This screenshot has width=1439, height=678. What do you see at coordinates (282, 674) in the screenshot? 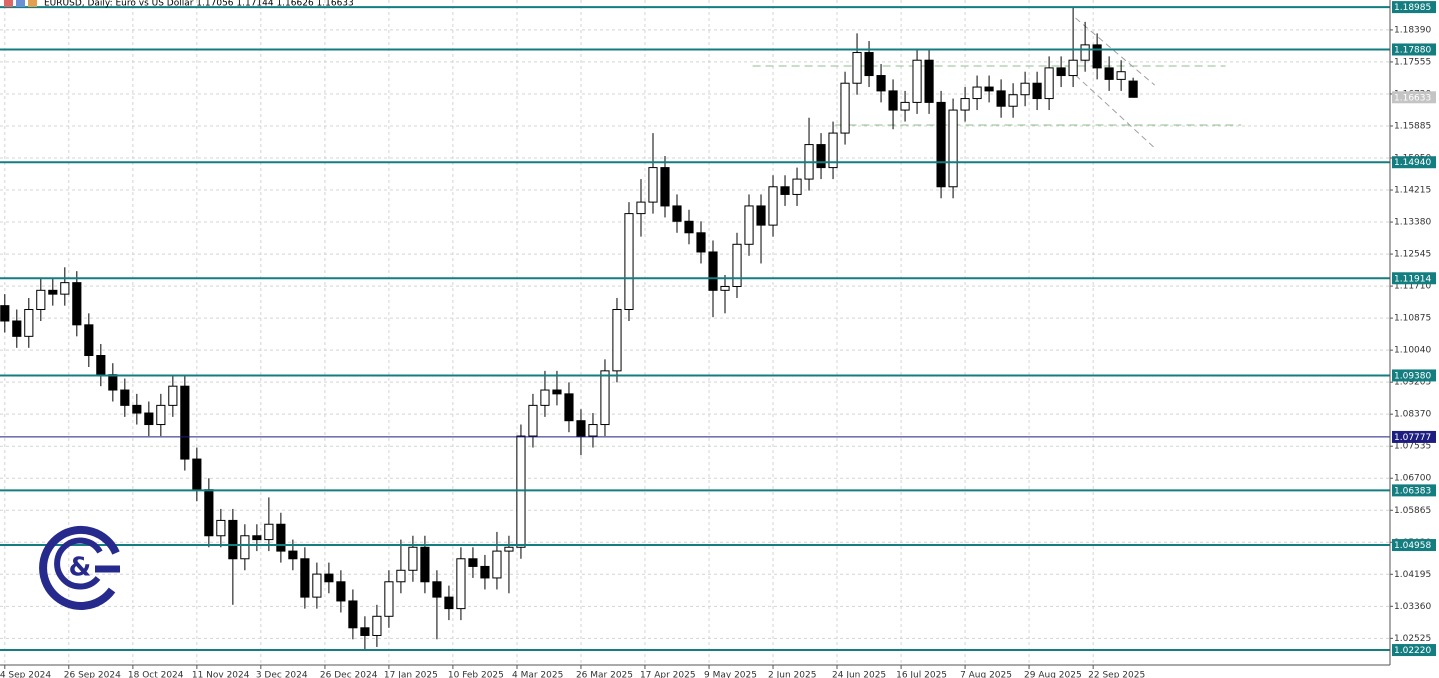
I see `x-tick-label: 3 Dec 2024` at bounding box center [282, 674].